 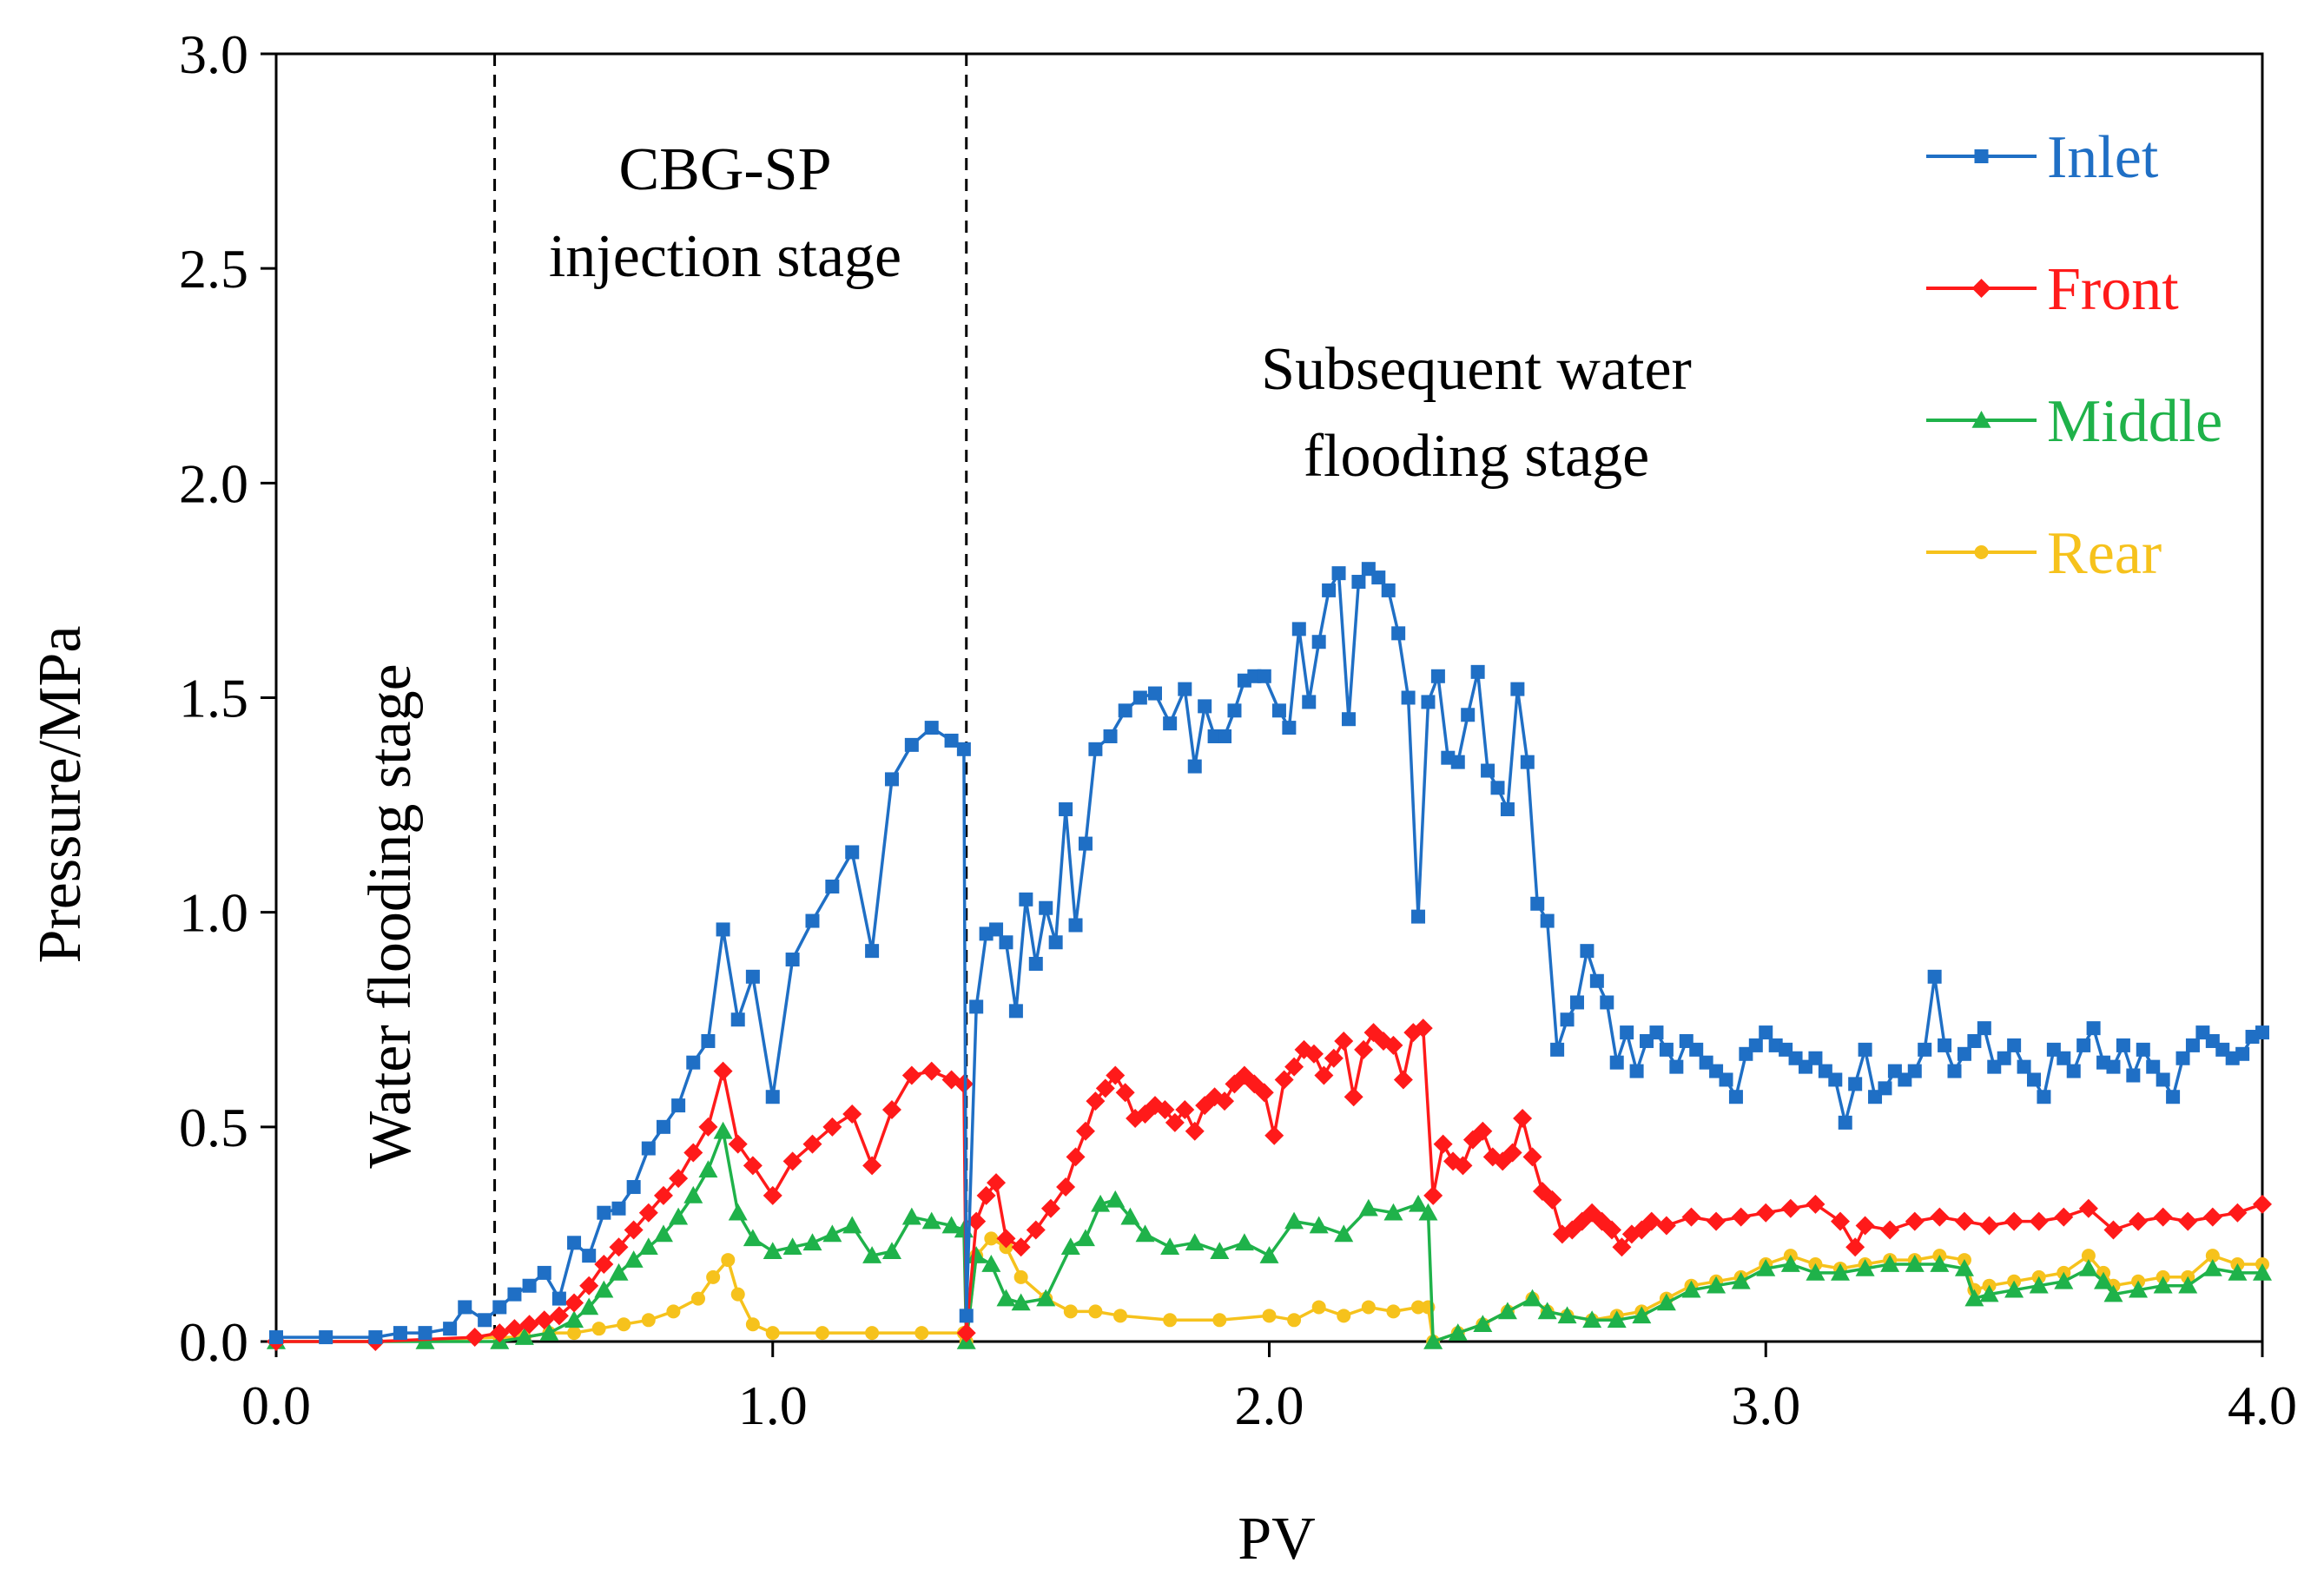 What do you see at coordinates (2113, 289) in the screenshot?
I see `legend-label-front: Front` at bounding box center [2113, 289].